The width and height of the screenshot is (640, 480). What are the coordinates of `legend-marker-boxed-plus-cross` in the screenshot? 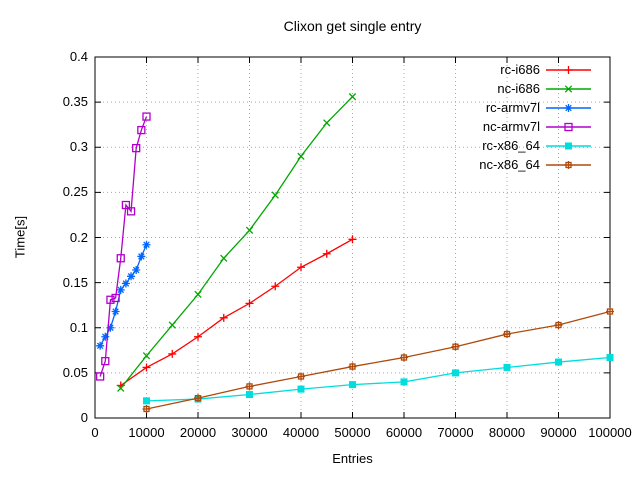 It's located at (568, 165).